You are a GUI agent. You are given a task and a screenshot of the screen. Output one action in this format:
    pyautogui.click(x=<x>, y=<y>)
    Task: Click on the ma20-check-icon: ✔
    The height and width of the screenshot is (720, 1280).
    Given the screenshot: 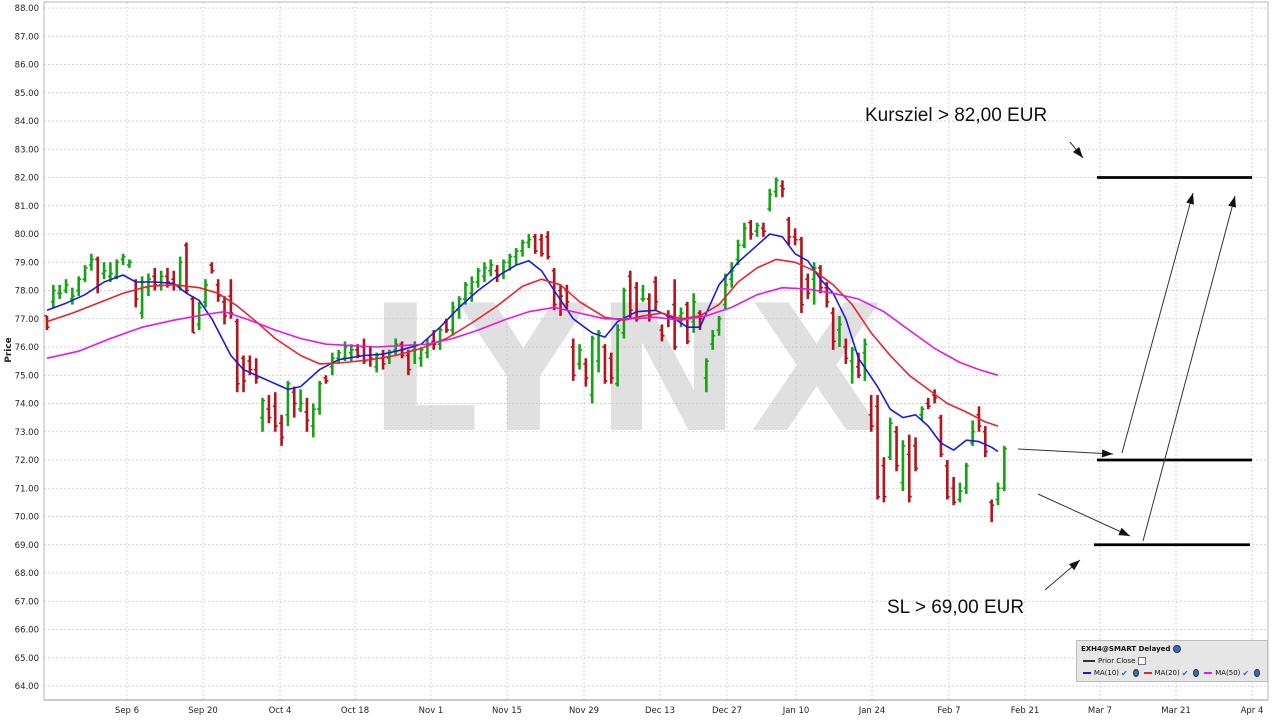 What is the action you would take?
    pyautogui.click(x=1185, y=673)
    